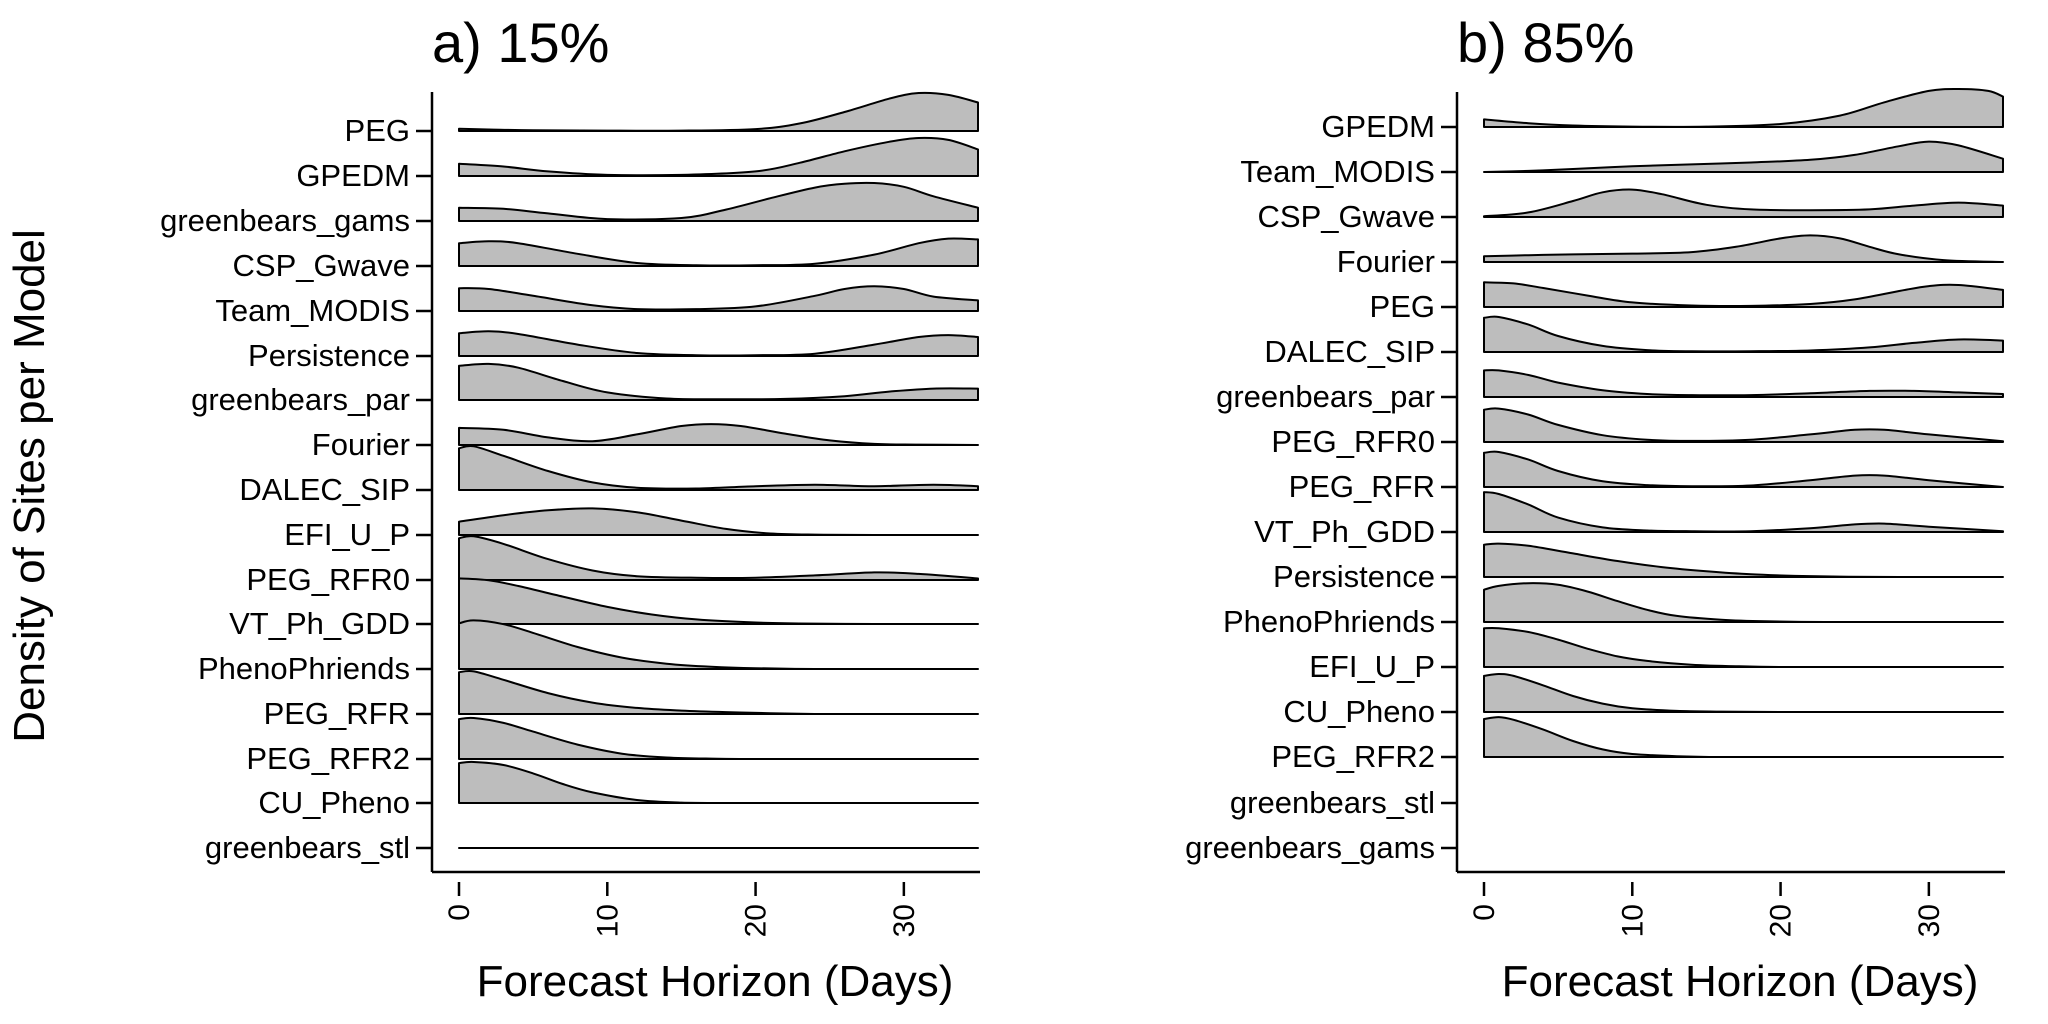 The width and height of the screenshot is (2048, 1024). I want to click on panel-title: a) 15%, so click(520, 42).